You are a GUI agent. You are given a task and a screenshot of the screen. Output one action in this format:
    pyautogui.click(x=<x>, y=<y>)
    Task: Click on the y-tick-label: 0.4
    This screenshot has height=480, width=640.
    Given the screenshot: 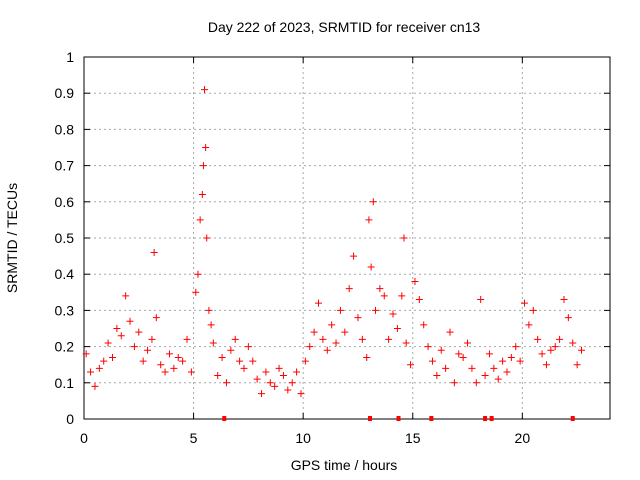 What is the action you would take?
    pyautogui.click(x=65, y=274)
    